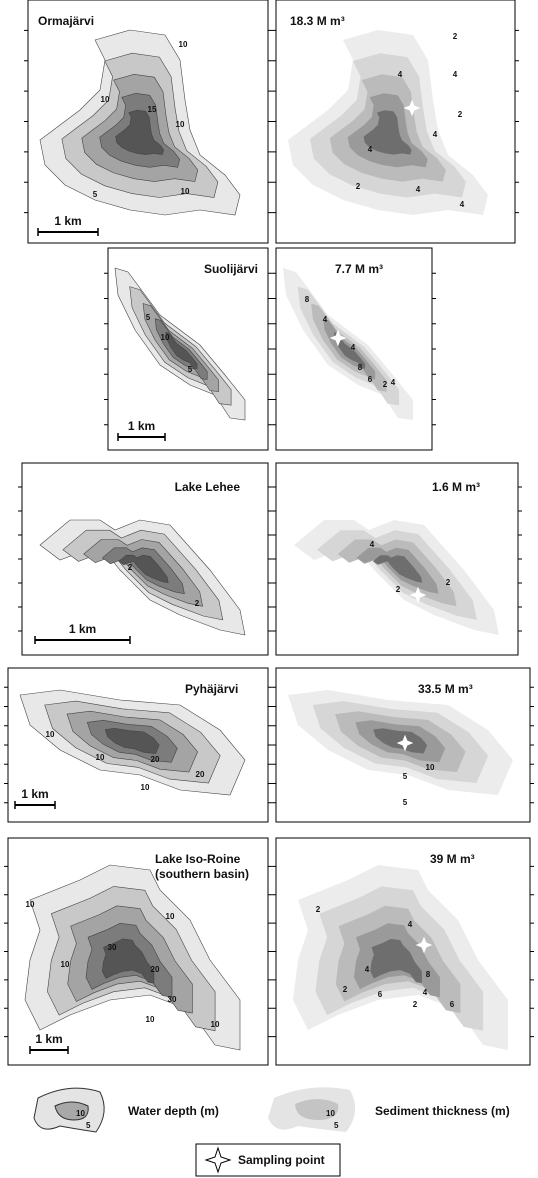 This screenshot has height=1178, width=538. What do you see at coordinates (198, 859) in the screenshot?
I see `lake-name: Lake Iso-Roine` at bounding box center [198, 859].